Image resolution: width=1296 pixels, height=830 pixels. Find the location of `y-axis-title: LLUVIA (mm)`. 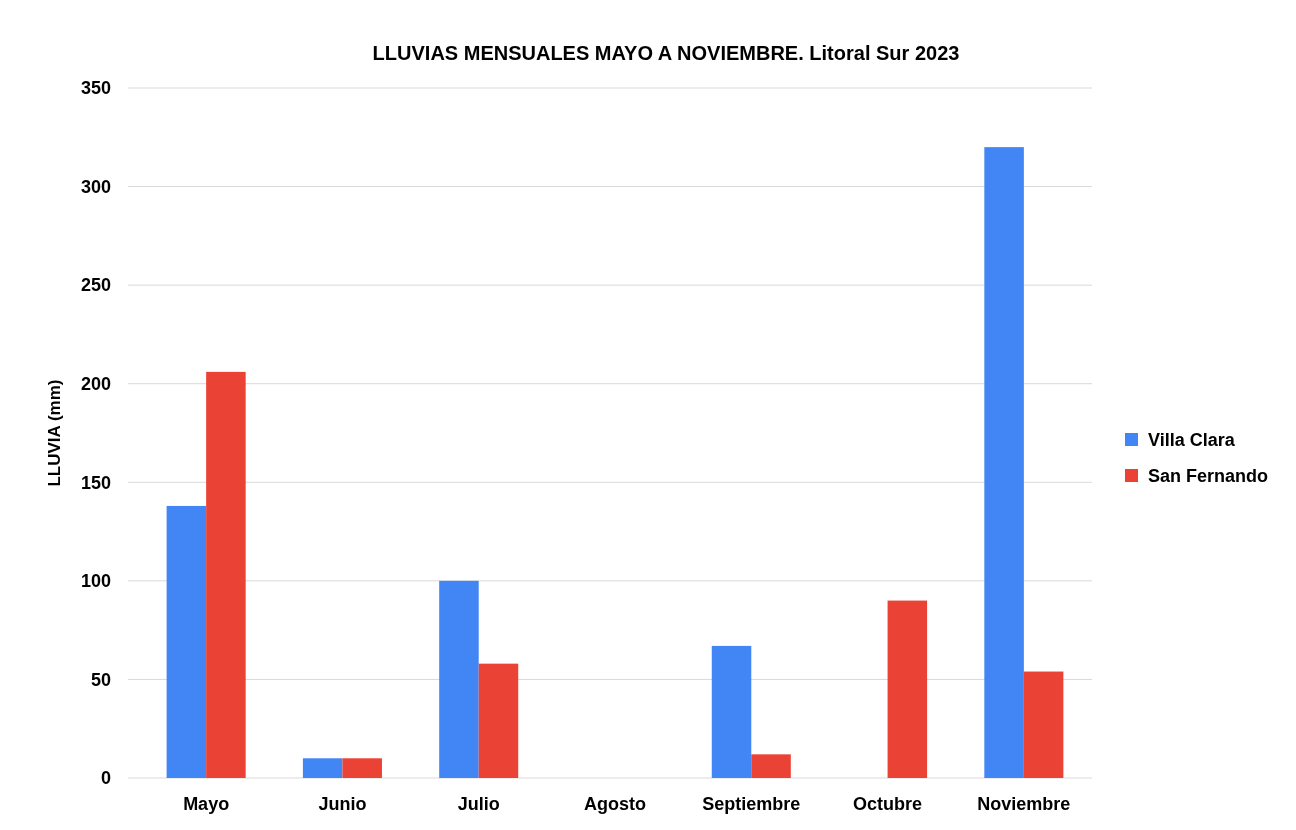

y-axis-title: LLUVIA (mm) is located at coordinates (54, 433).